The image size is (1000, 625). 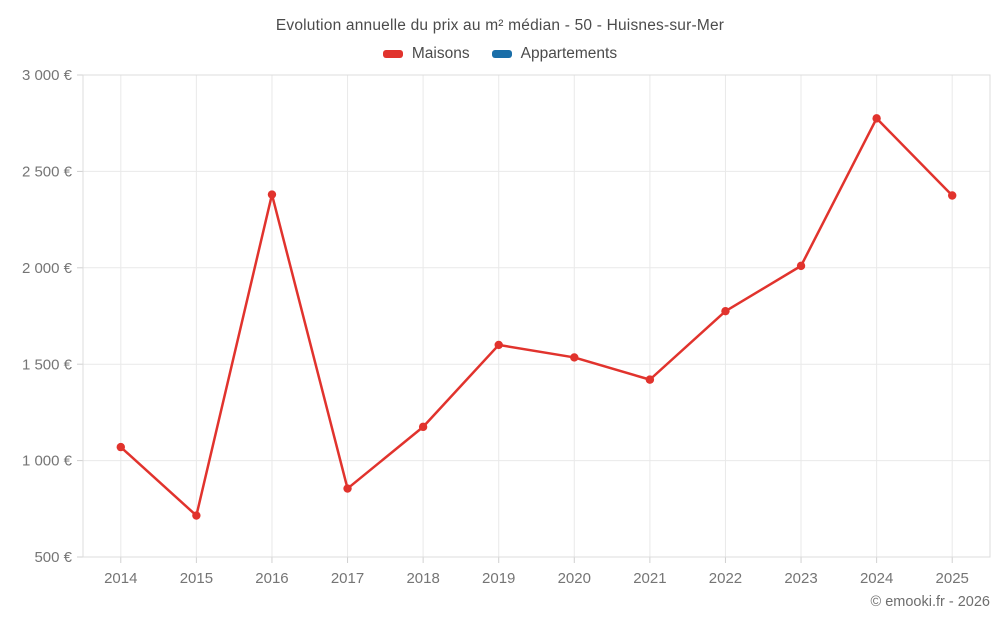 I want to click on data-point-maisons-2024, so click(x=876, y=118).